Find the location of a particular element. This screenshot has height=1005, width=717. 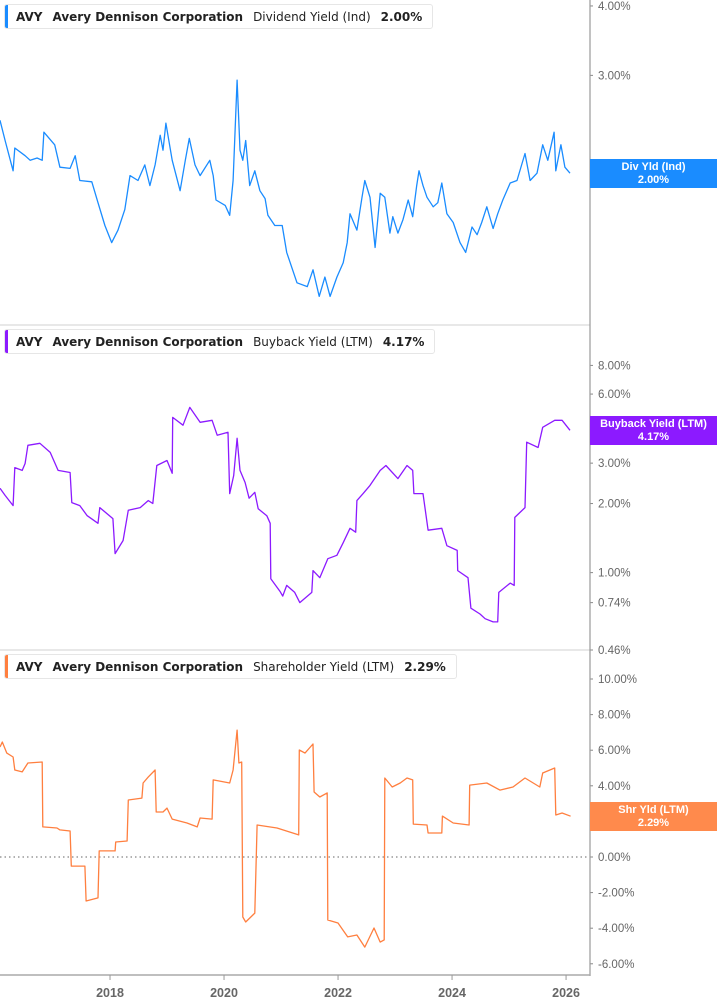

x-tick-label: 2020 is located at coordinates (224, 993).